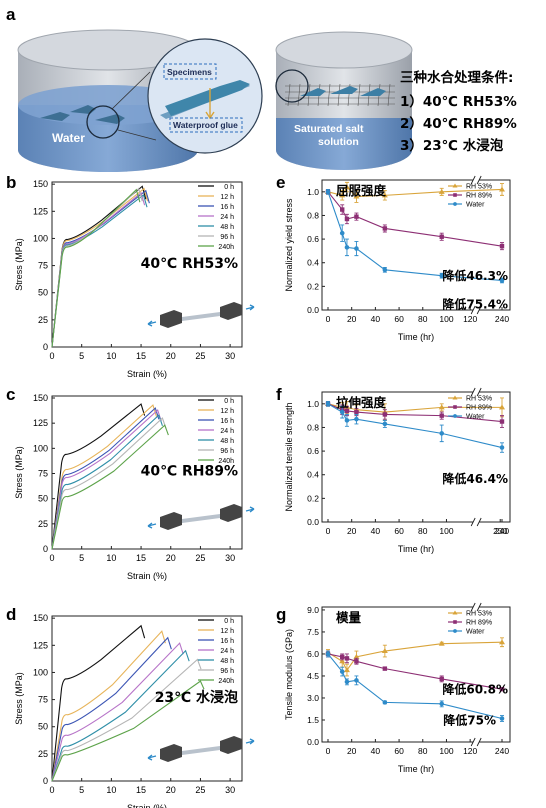 This screenshot has height=808, width=546. Describe the element at coordinates (281, 614) in the screenshot. I see `panel-letter-g: g` at that location.